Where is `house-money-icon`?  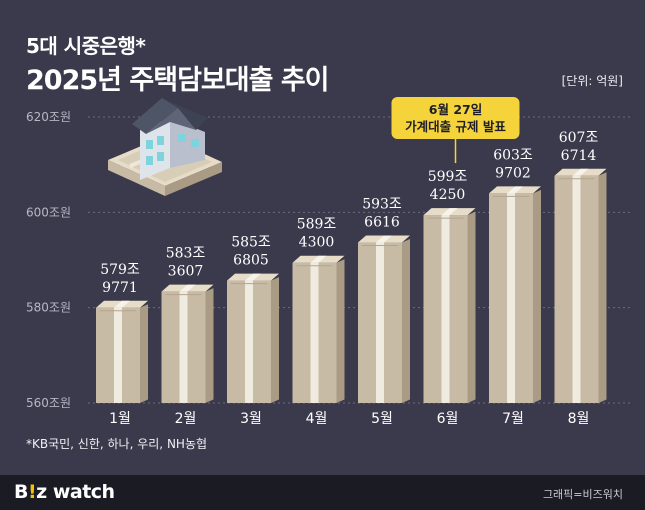 house-money-icon is located at coordinates (165, 147).